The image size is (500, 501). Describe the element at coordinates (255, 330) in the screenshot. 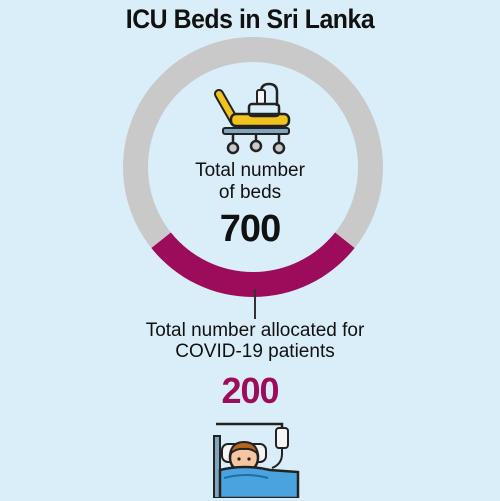

I see `allocated-label-line-1: Total number allocated for` at that location.